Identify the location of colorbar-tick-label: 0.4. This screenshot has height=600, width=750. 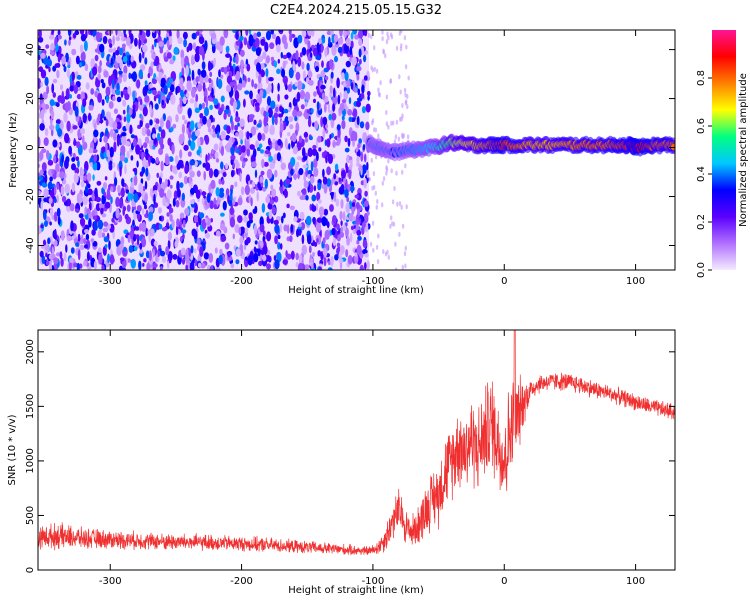
(701, 174).